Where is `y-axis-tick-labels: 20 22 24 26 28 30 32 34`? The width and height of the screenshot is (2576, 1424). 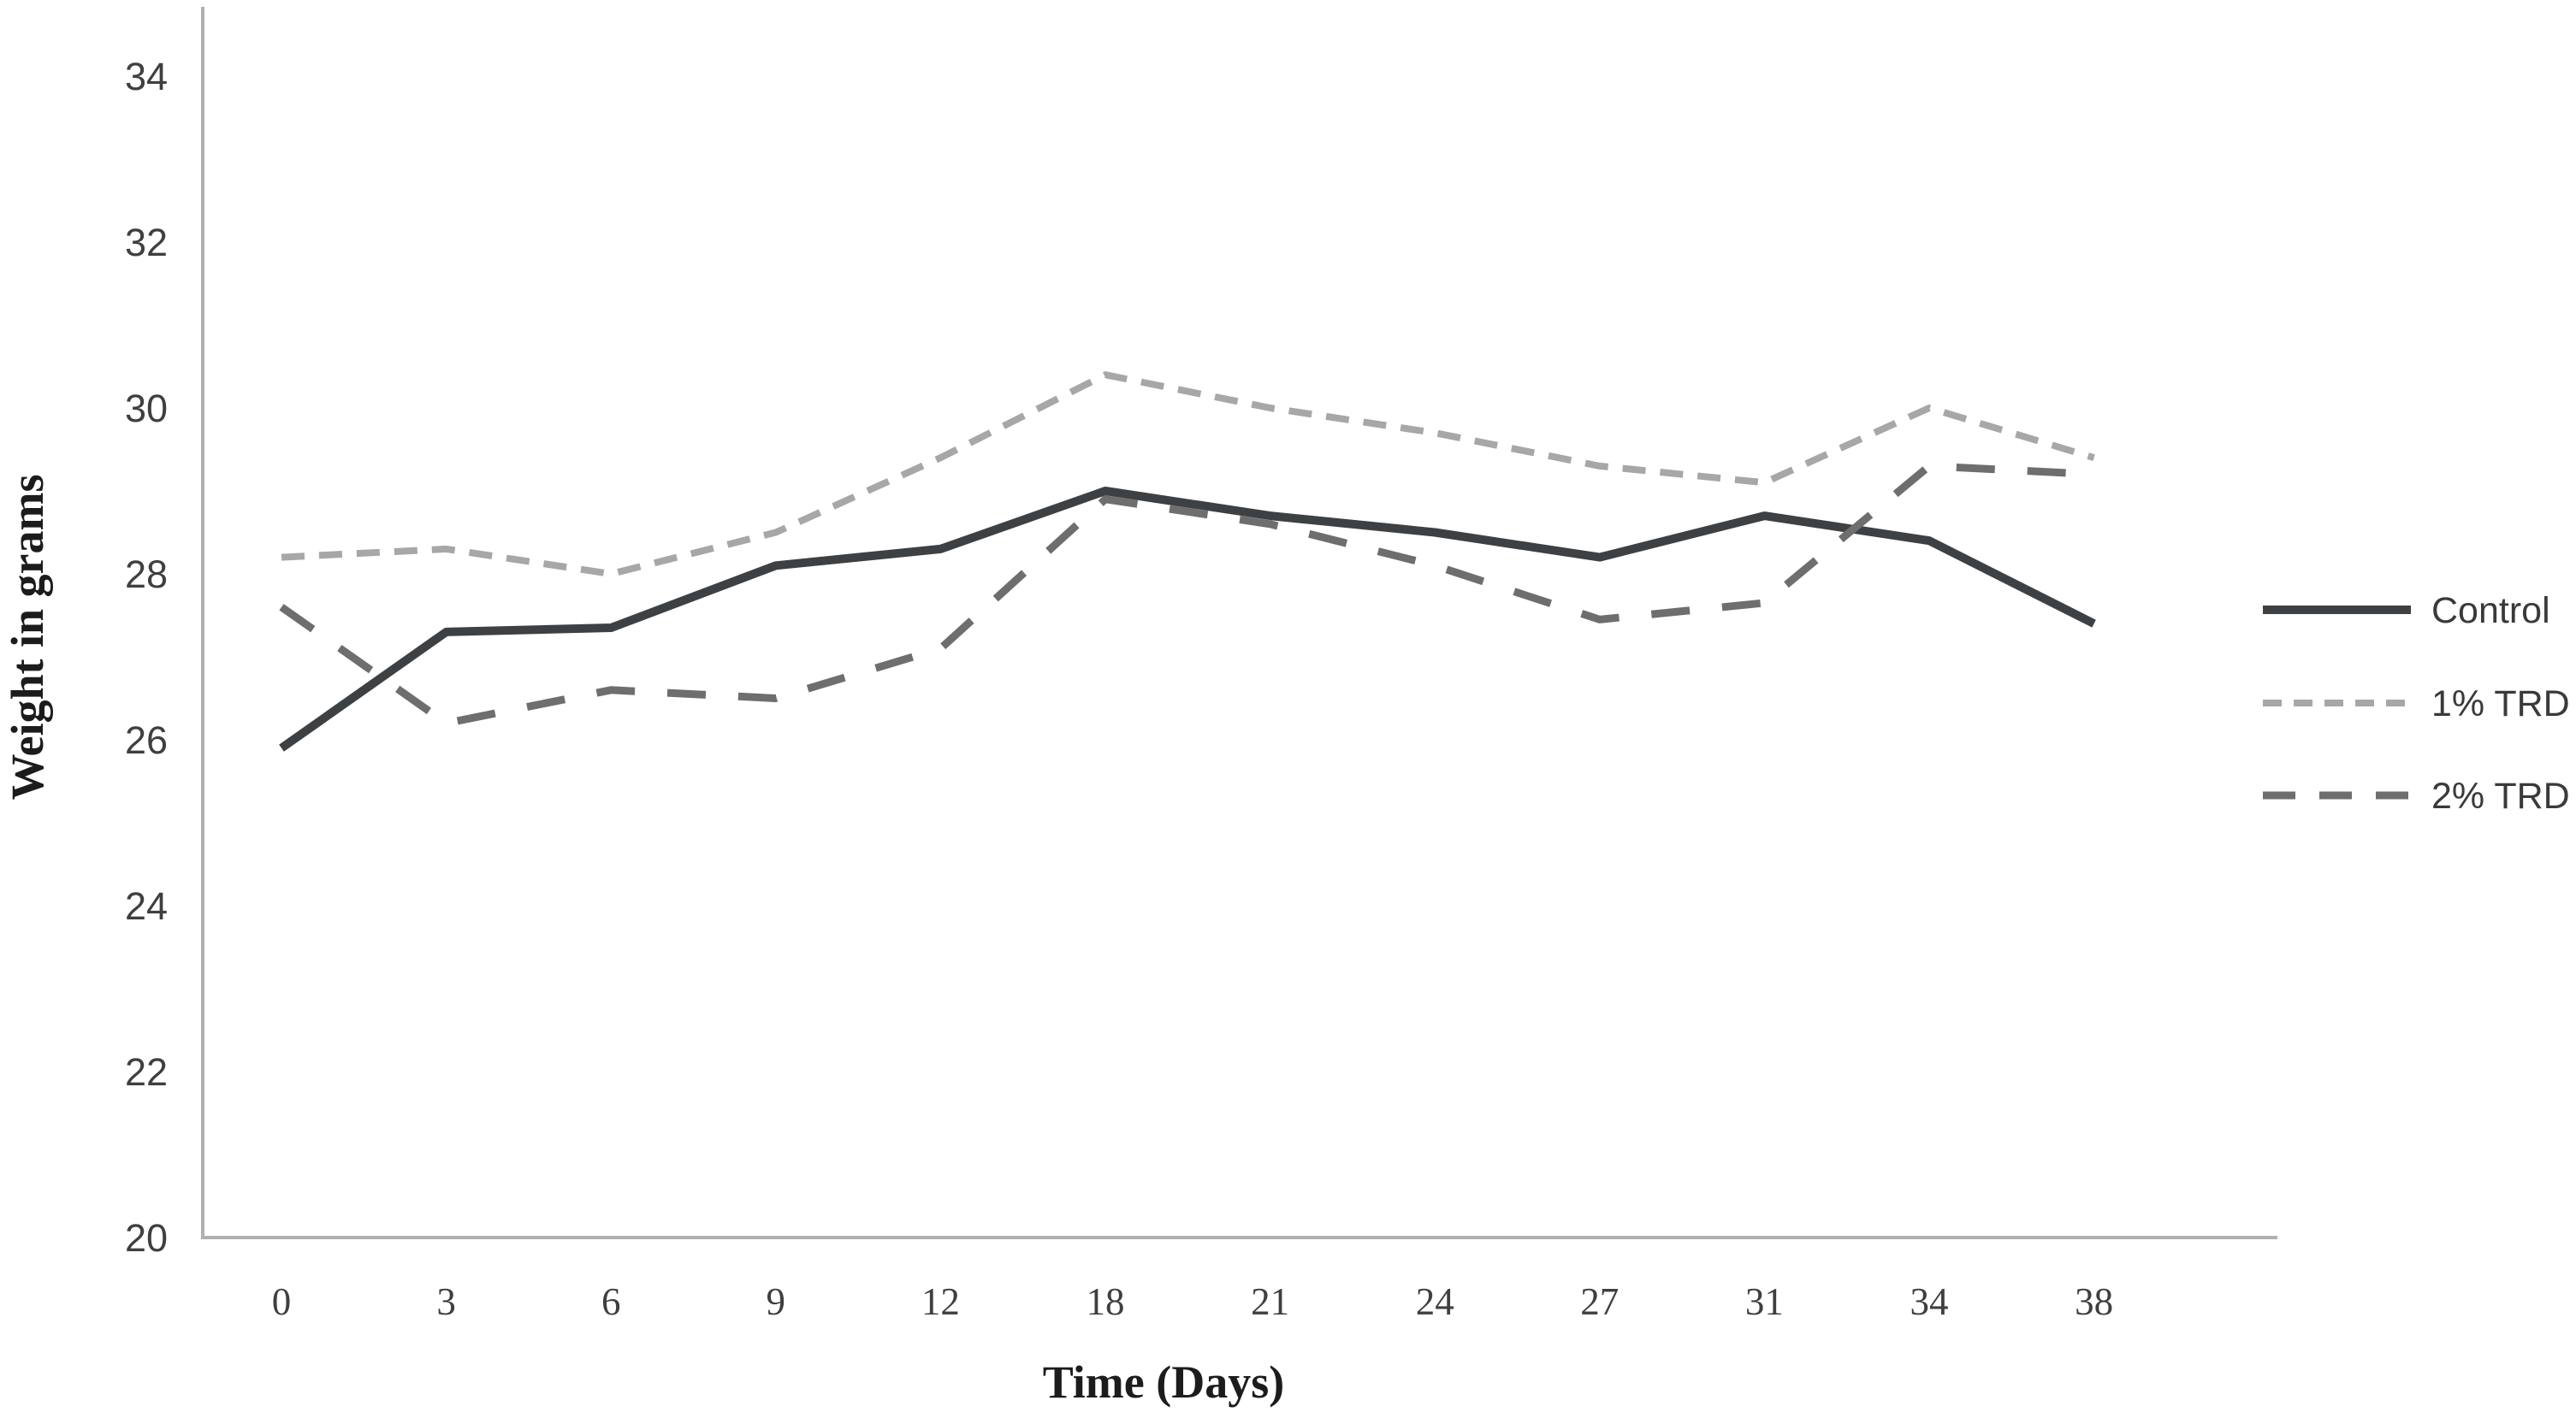 y-axis-tick-labels: 20 22 24 26 28 30 32 34 is located at coordinates (146, 657).